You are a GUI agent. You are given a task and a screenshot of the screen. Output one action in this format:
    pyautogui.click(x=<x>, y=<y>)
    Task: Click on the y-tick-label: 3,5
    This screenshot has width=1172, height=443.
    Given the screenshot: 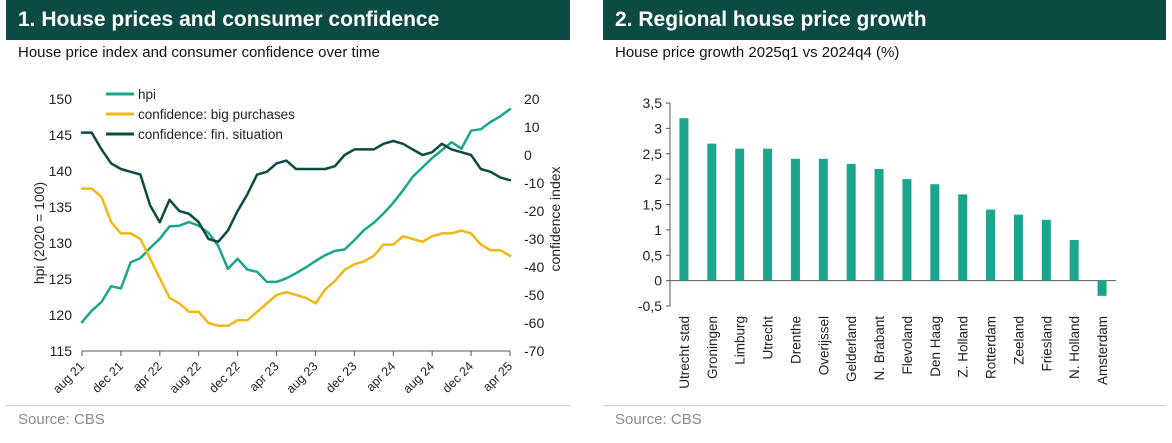 What is the action you would take?
    pyautogui.click(x=653, y=103)
    